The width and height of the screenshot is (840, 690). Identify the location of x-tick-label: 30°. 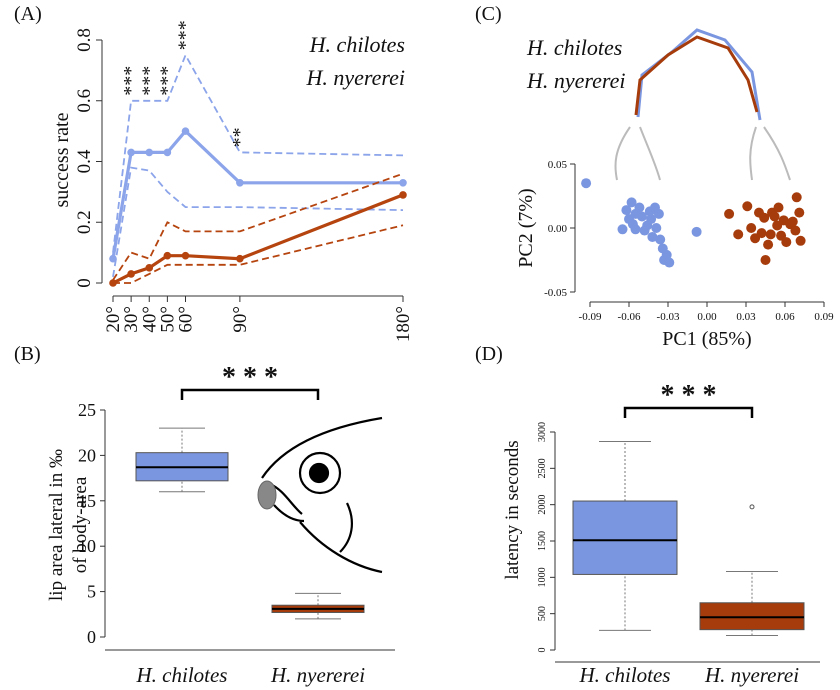
(131, 319).